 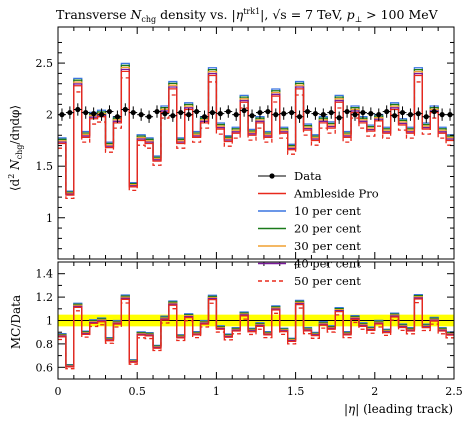 What do you see at coordinates (327, 229) in the screenshot?
I see `legend-20-per-cent-label: 20 per cent` at bounding box center [327, 229].